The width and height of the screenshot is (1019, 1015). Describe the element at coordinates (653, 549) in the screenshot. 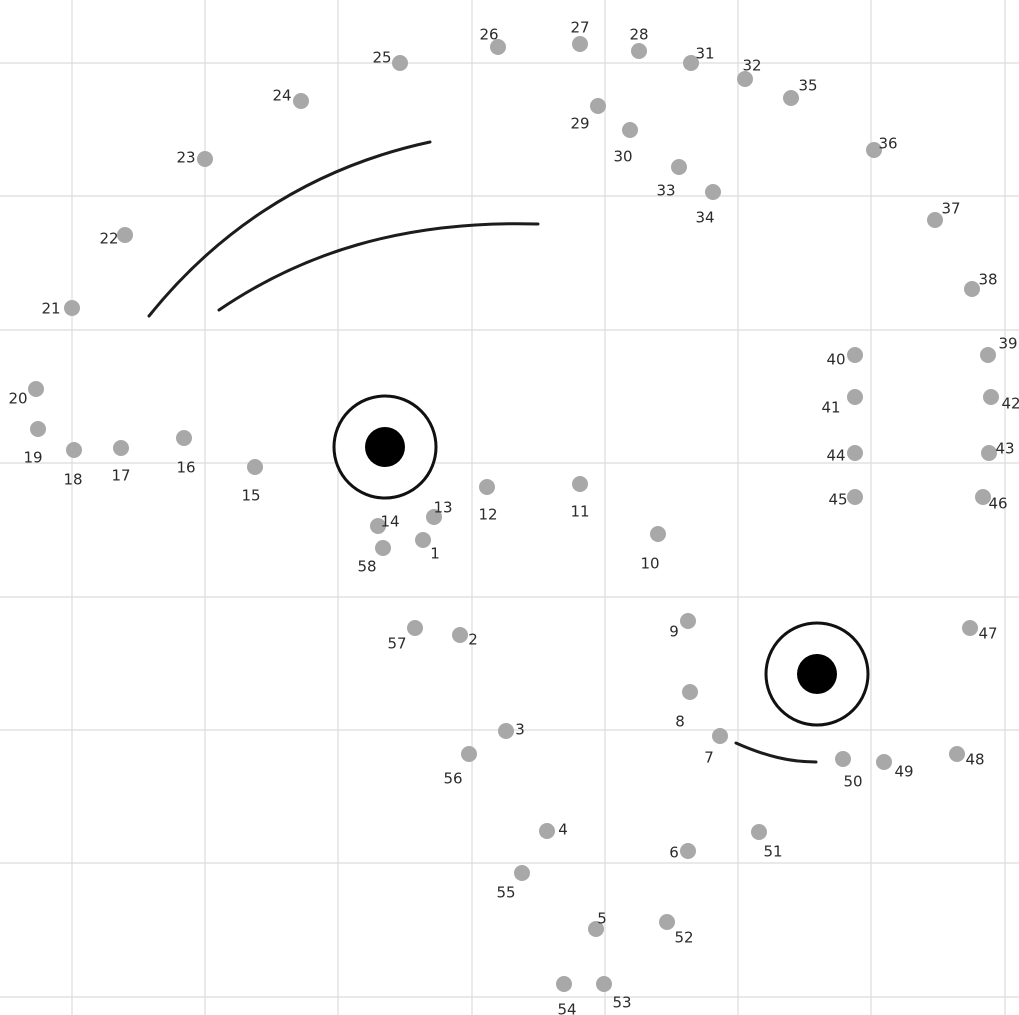

I see `dot-10: 10` at that location.